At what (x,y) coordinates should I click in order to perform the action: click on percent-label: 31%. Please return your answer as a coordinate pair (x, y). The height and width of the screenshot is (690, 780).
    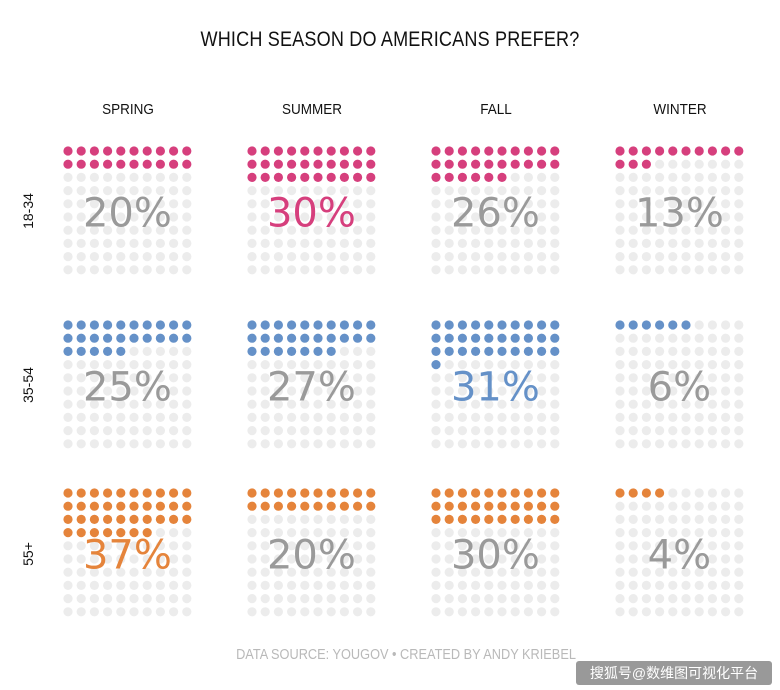
    Looking at the image, I should click on (495, 387).